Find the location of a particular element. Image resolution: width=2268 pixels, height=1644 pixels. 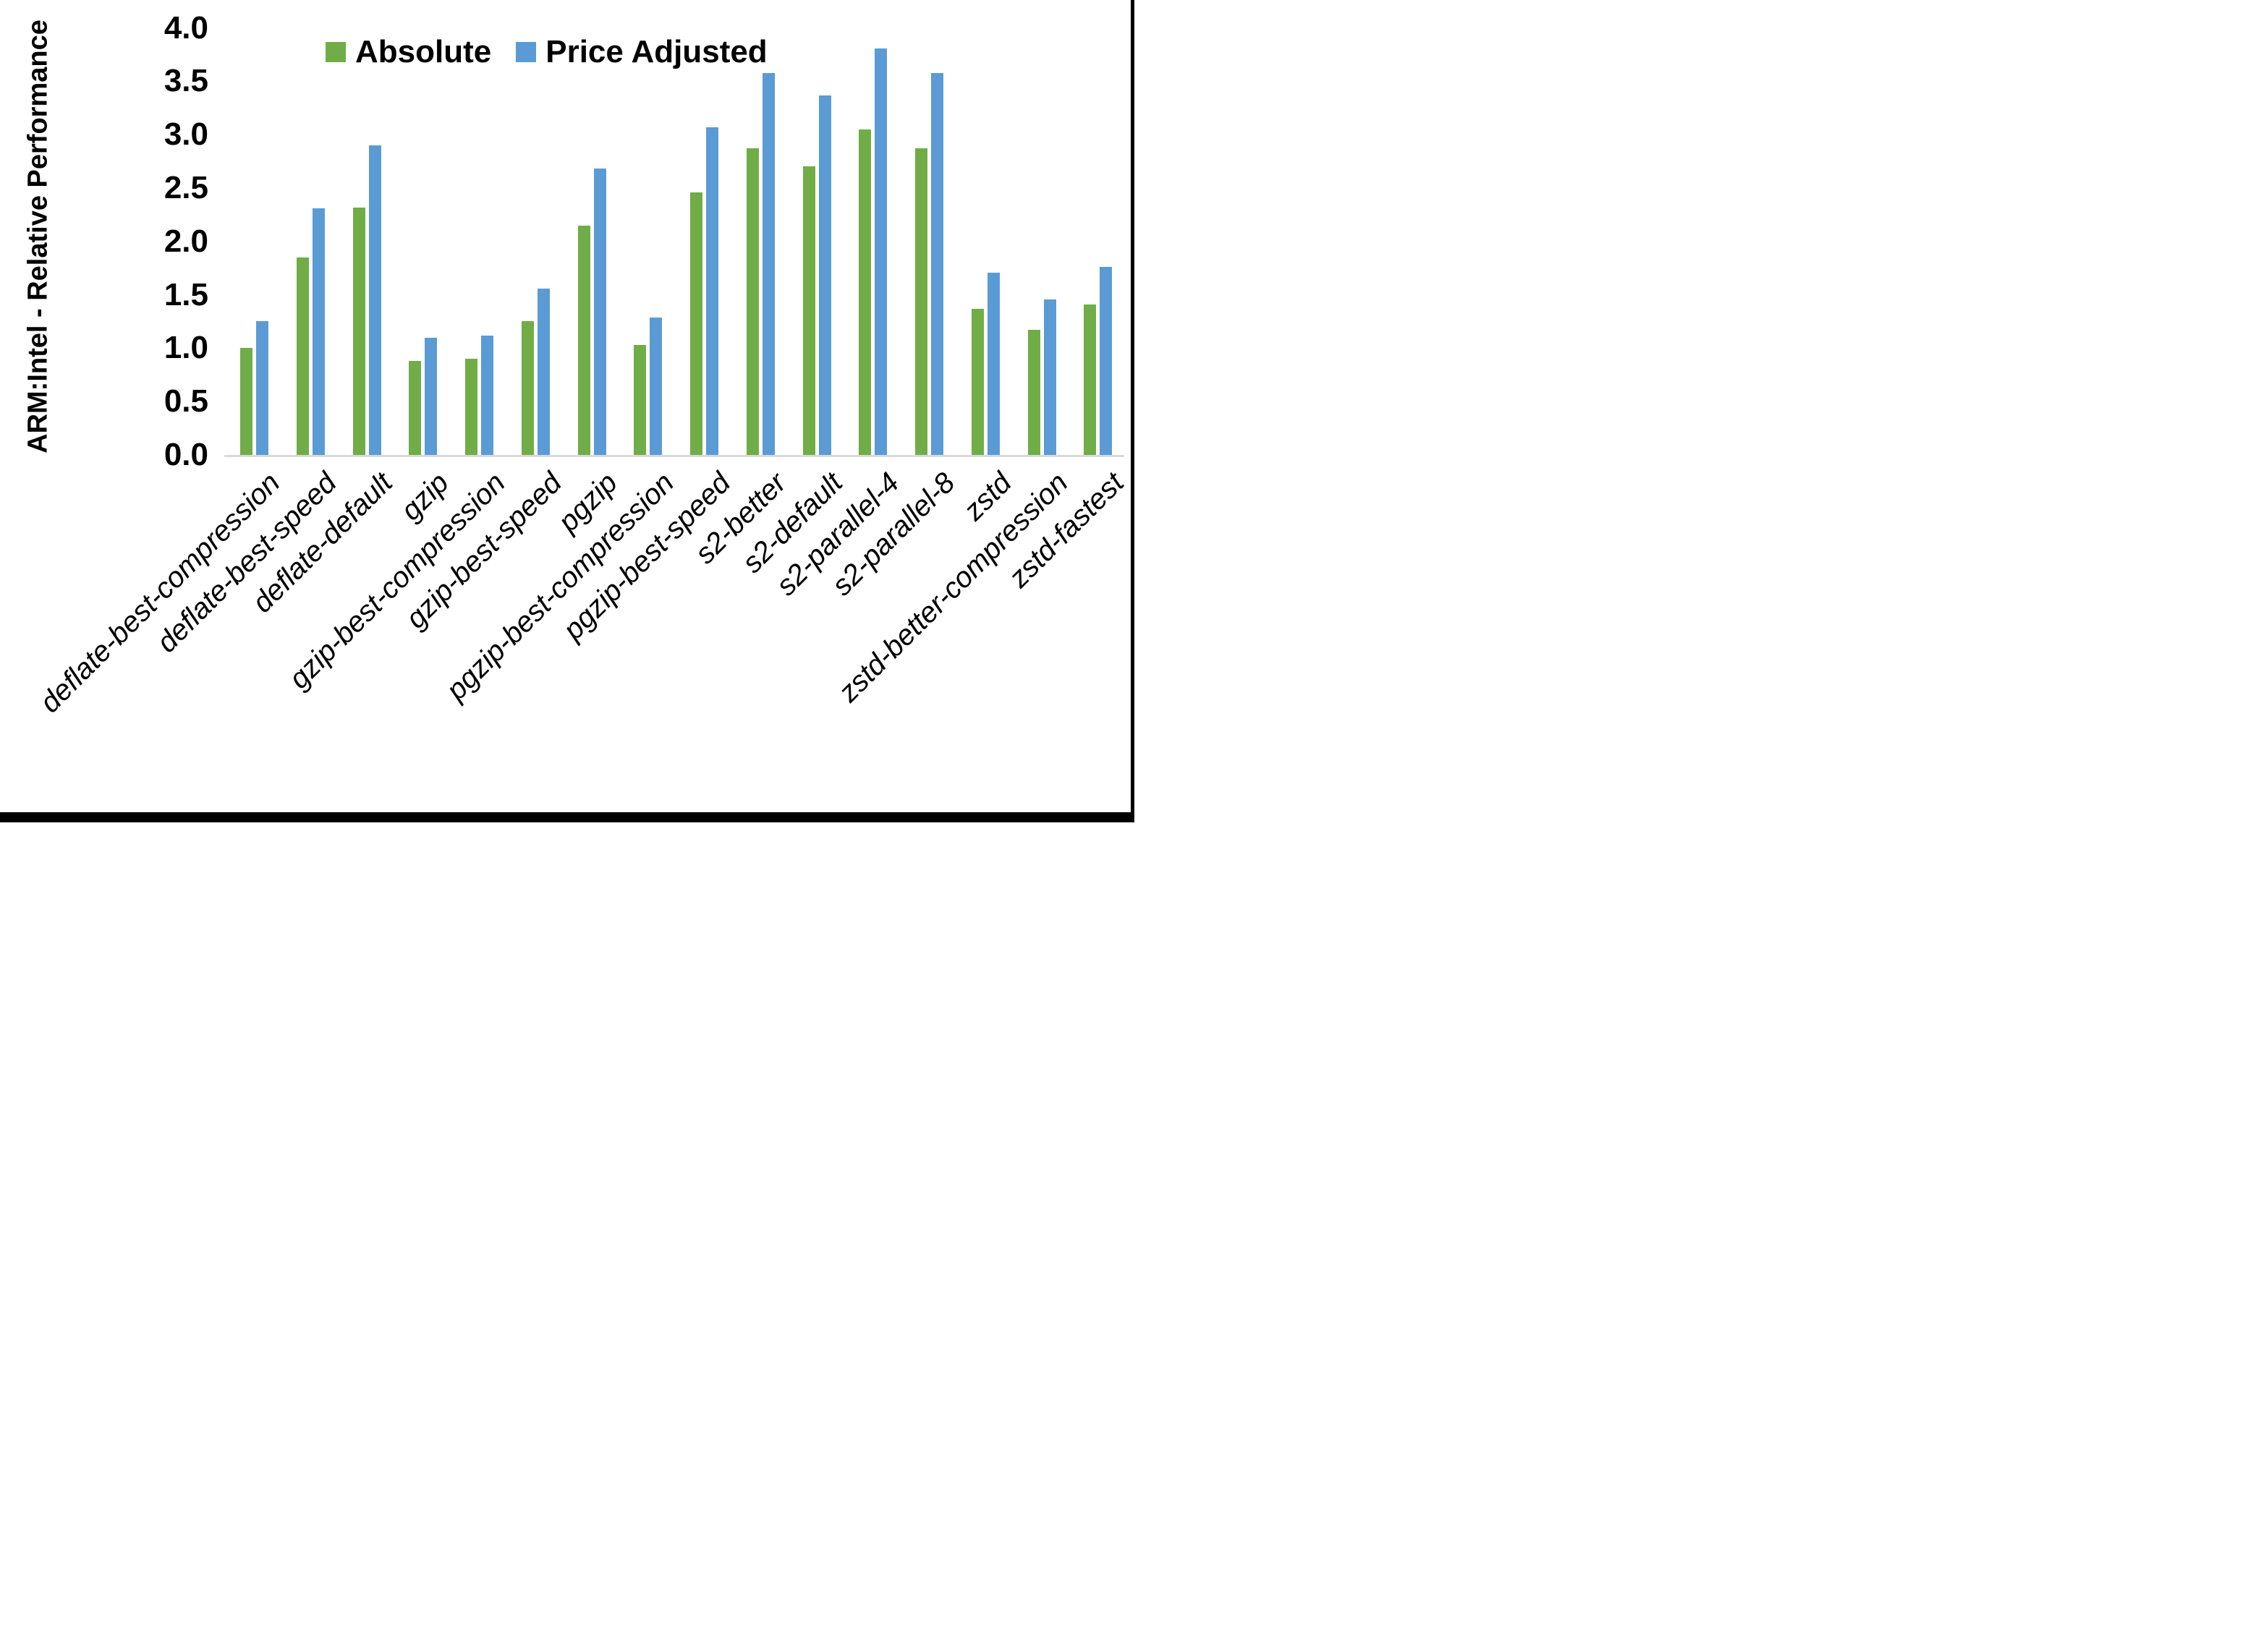

y-tick-label: 0.0 is located at coordinates (186, 454).